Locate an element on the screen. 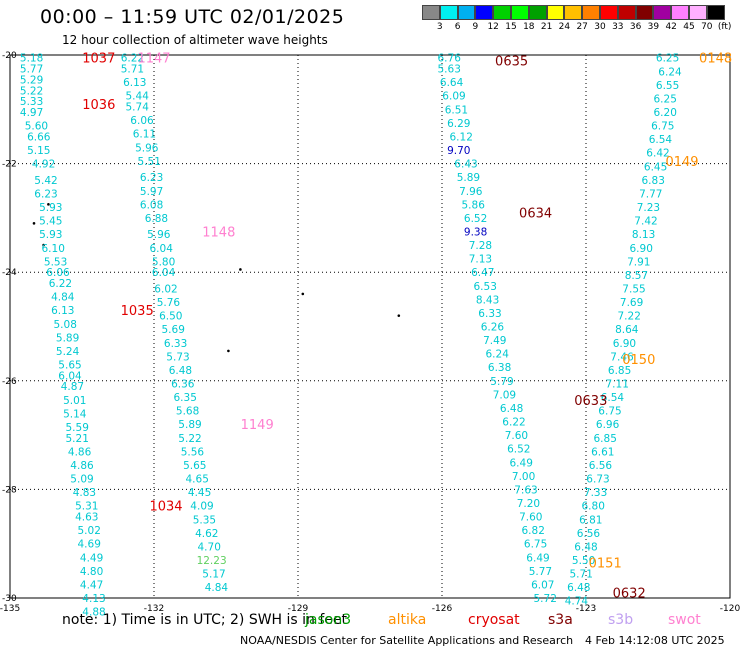 The height and width of the screenshot is (650, 740). swh-value: 7.09 is located at coordinates (504, 395).